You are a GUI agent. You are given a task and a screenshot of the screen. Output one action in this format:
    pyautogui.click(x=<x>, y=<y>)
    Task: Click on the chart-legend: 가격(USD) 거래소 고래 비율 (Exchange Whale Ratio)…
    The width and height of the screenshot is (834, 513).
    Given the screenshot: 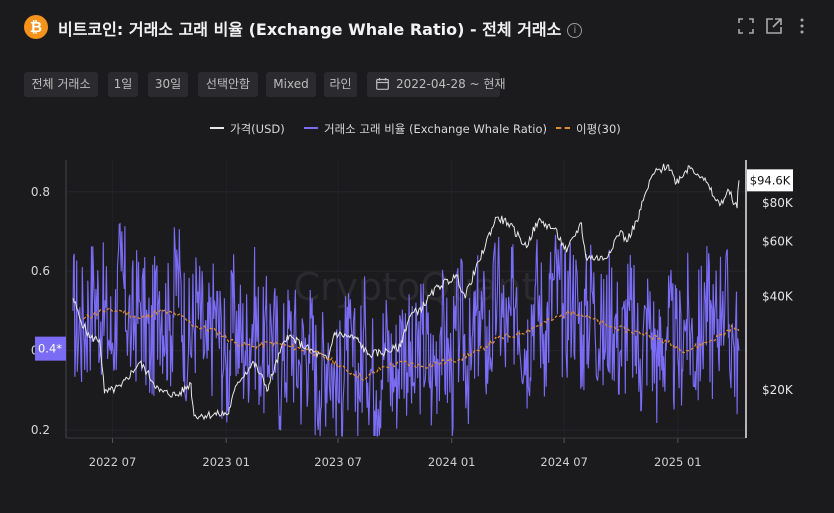 What is the action you would take?
    pyautogui.click(x=417, y=129)
    